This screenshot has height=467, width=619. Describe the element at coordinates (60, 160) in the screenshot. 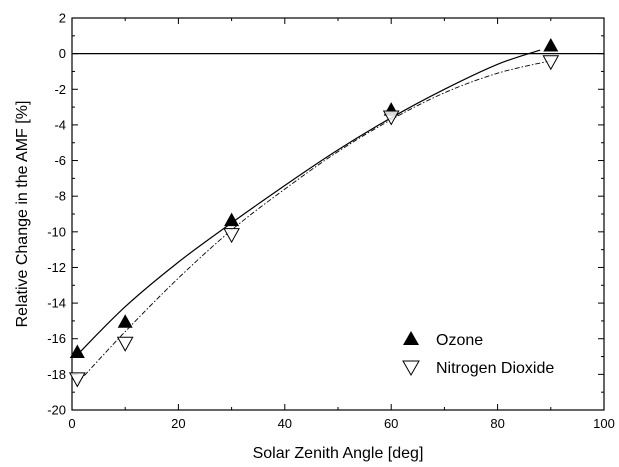

I see `y-tick-label: -6` at that location.